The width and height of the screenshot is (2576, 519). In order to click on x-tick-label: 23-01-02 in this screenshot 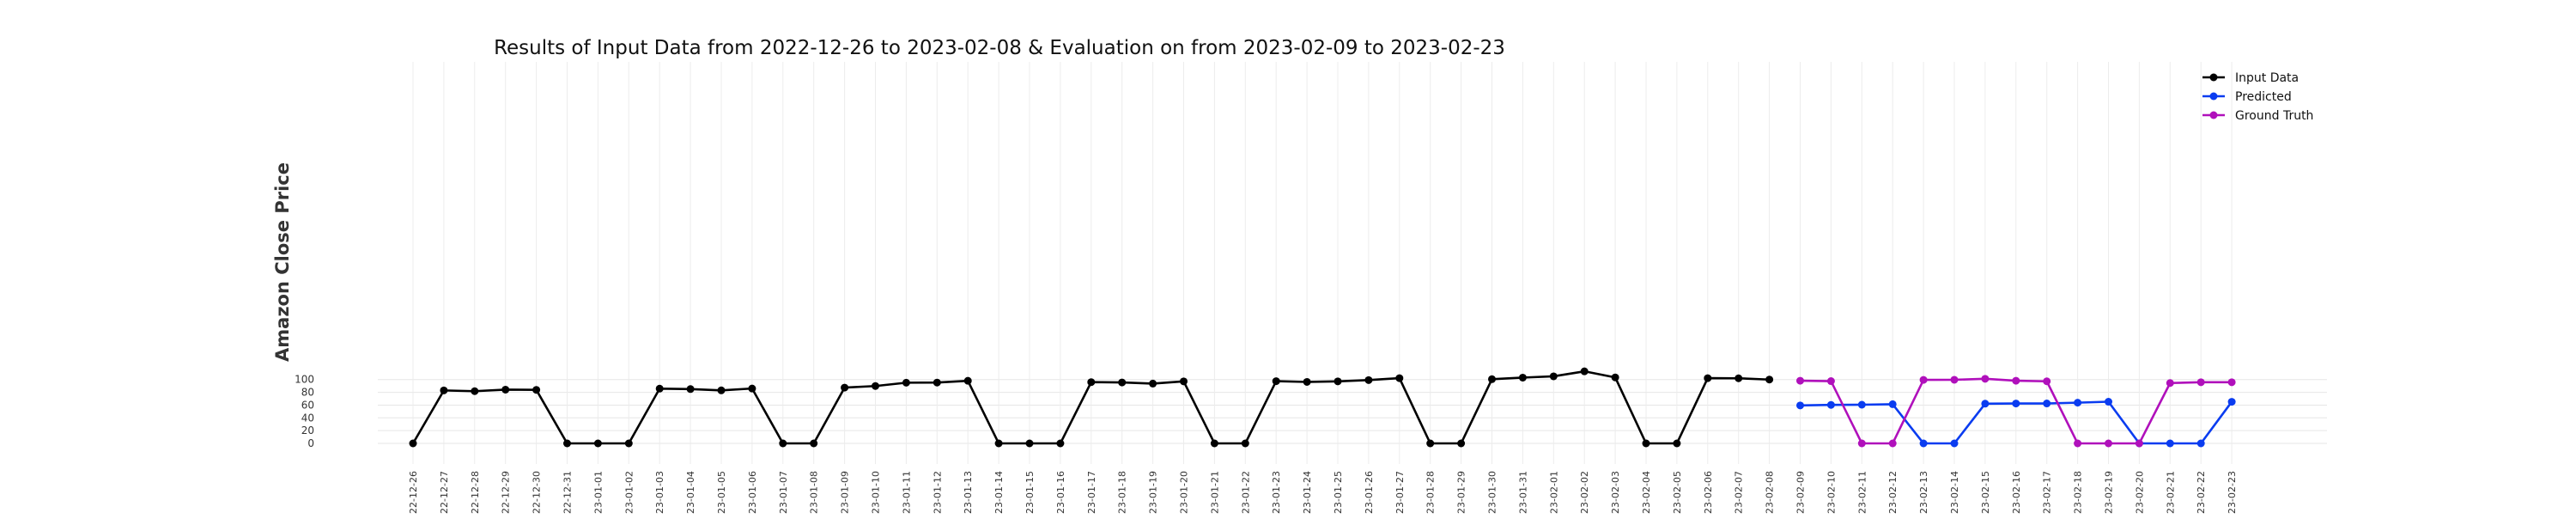, I will do `click(629, 492)`.